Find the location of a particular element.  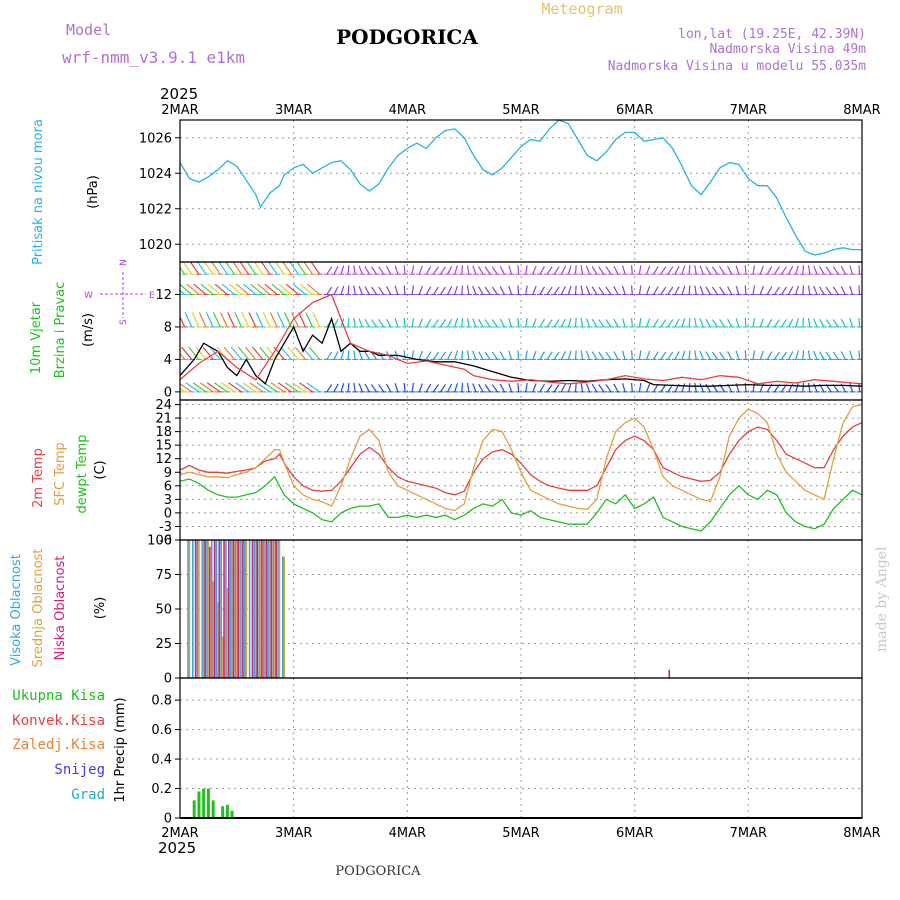

y-tick-label: 24 is located at coordinates (163, 405).